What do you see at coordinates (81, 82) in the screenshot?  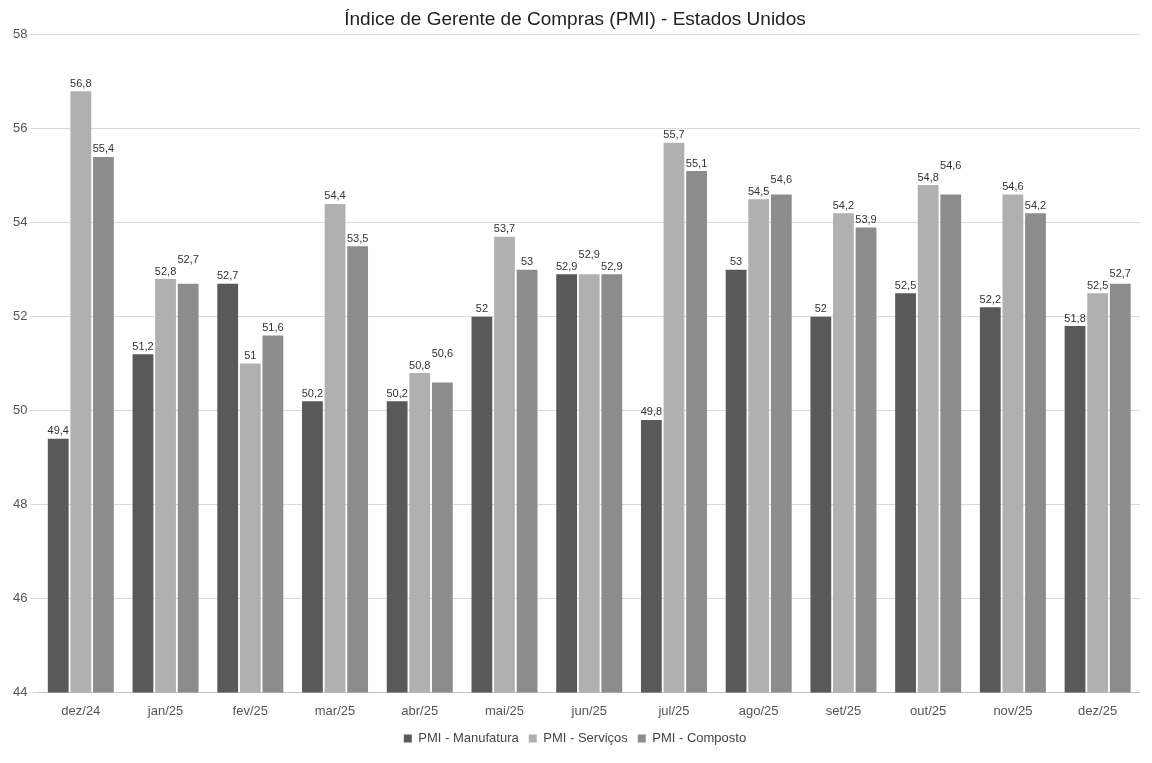 I see `data-label: 56,8` at bounding box center [81, 82].